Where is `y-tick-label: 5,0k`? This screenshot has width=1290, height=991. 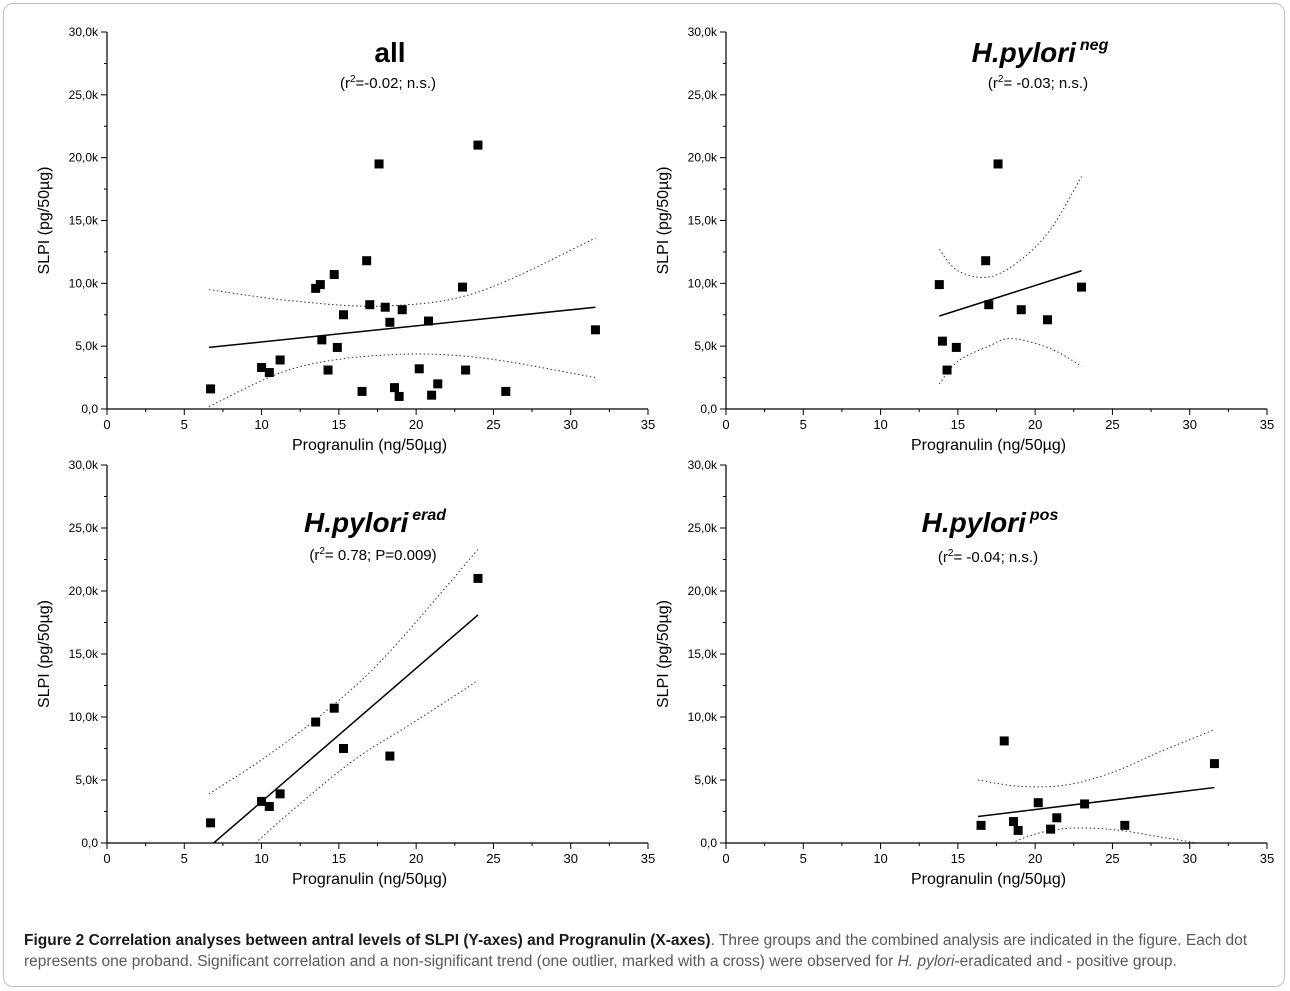
y-tick-label: 5,0k is located at coordinates (706, 780).